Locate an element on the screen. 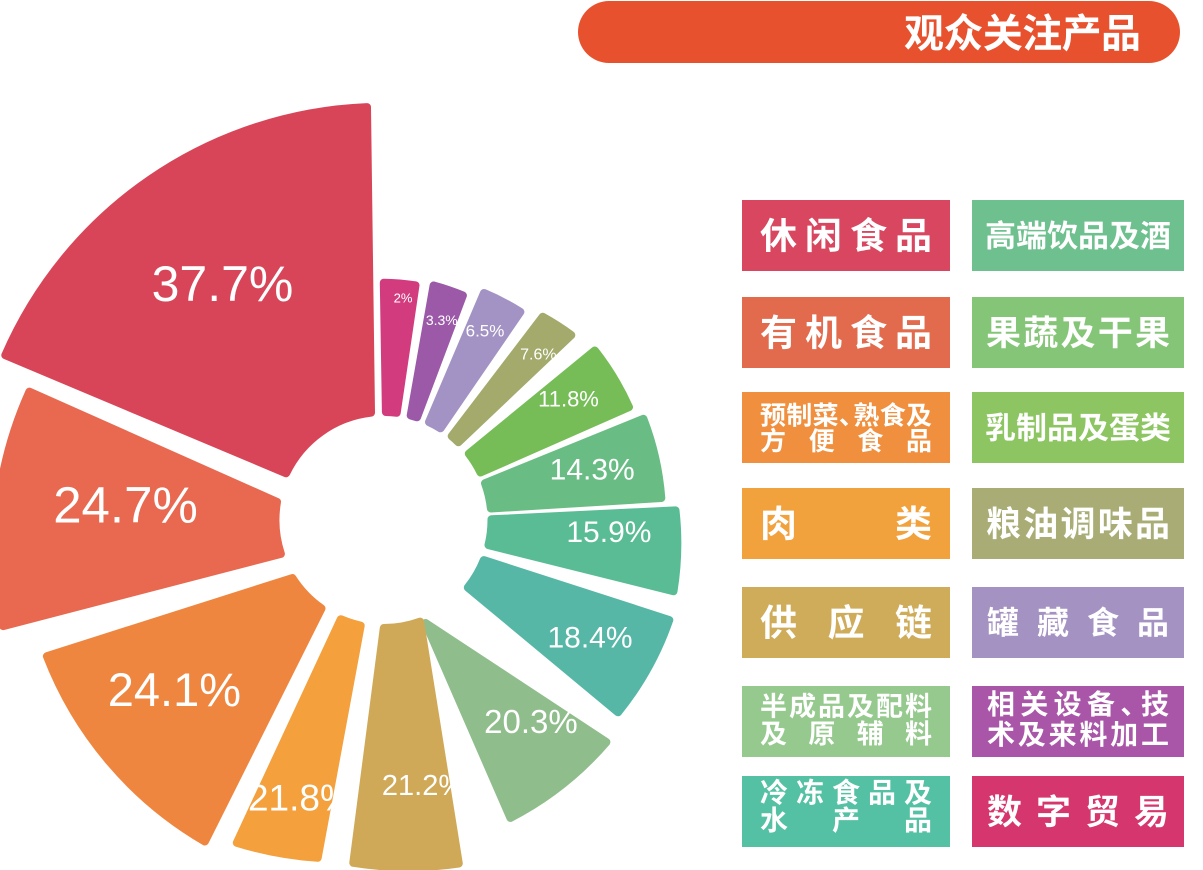 The height and width of the screenshot is (870, 1203). svg-text: 7.6% is located at coordinates (538, 355).